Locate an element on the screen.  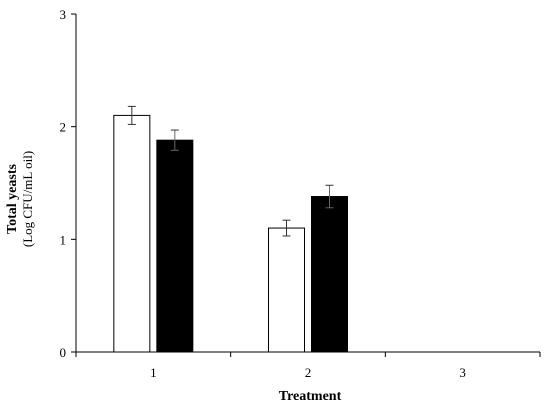
y-tick-label: 1 is located at coordinates (63, 239).